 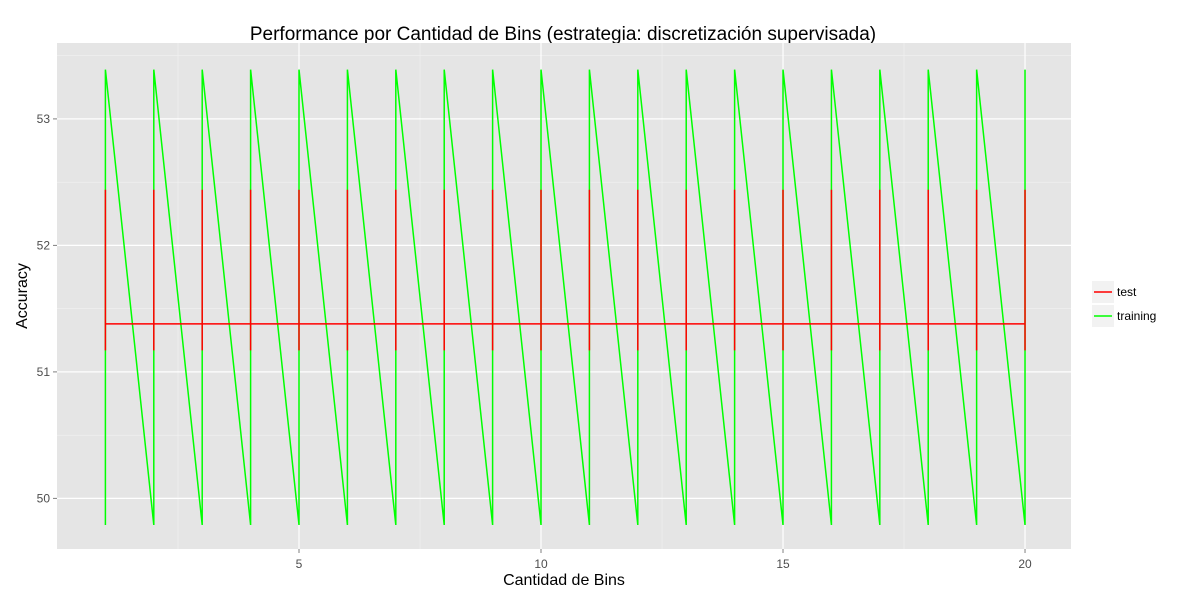 What do you see at coordinates (44, 498) in the screenshot?
I see `y-tick-label: 50` at bounding box center [44, 498].